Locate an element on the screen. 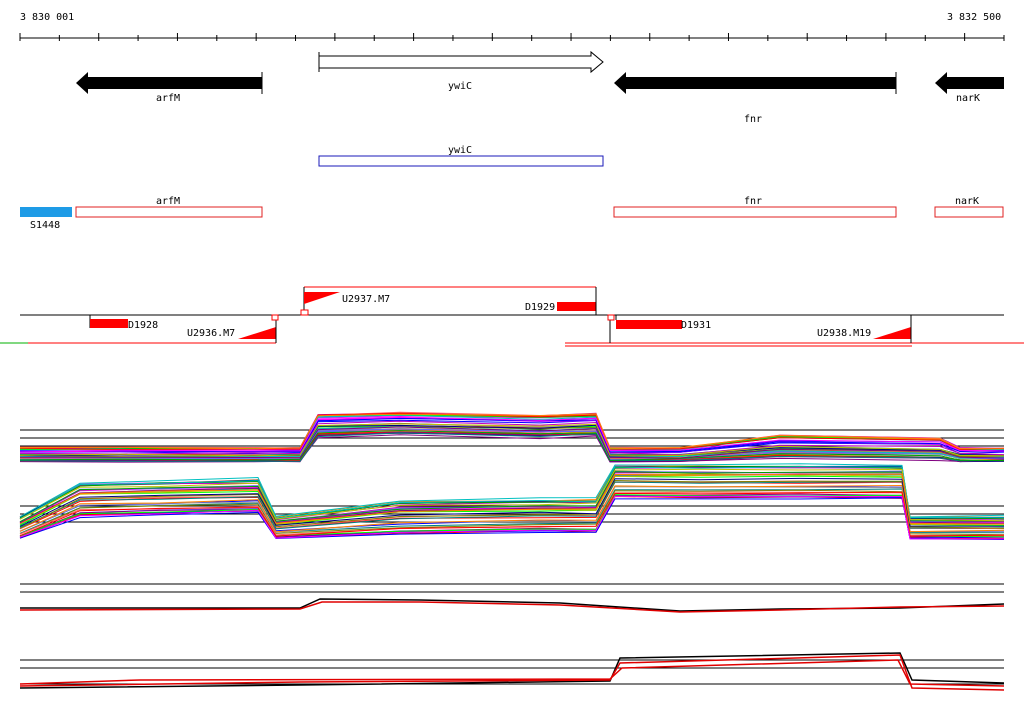 This screenshot has height=714, width=1024. segment-label-D1928: D1928 is located at coordinates (143, 325).